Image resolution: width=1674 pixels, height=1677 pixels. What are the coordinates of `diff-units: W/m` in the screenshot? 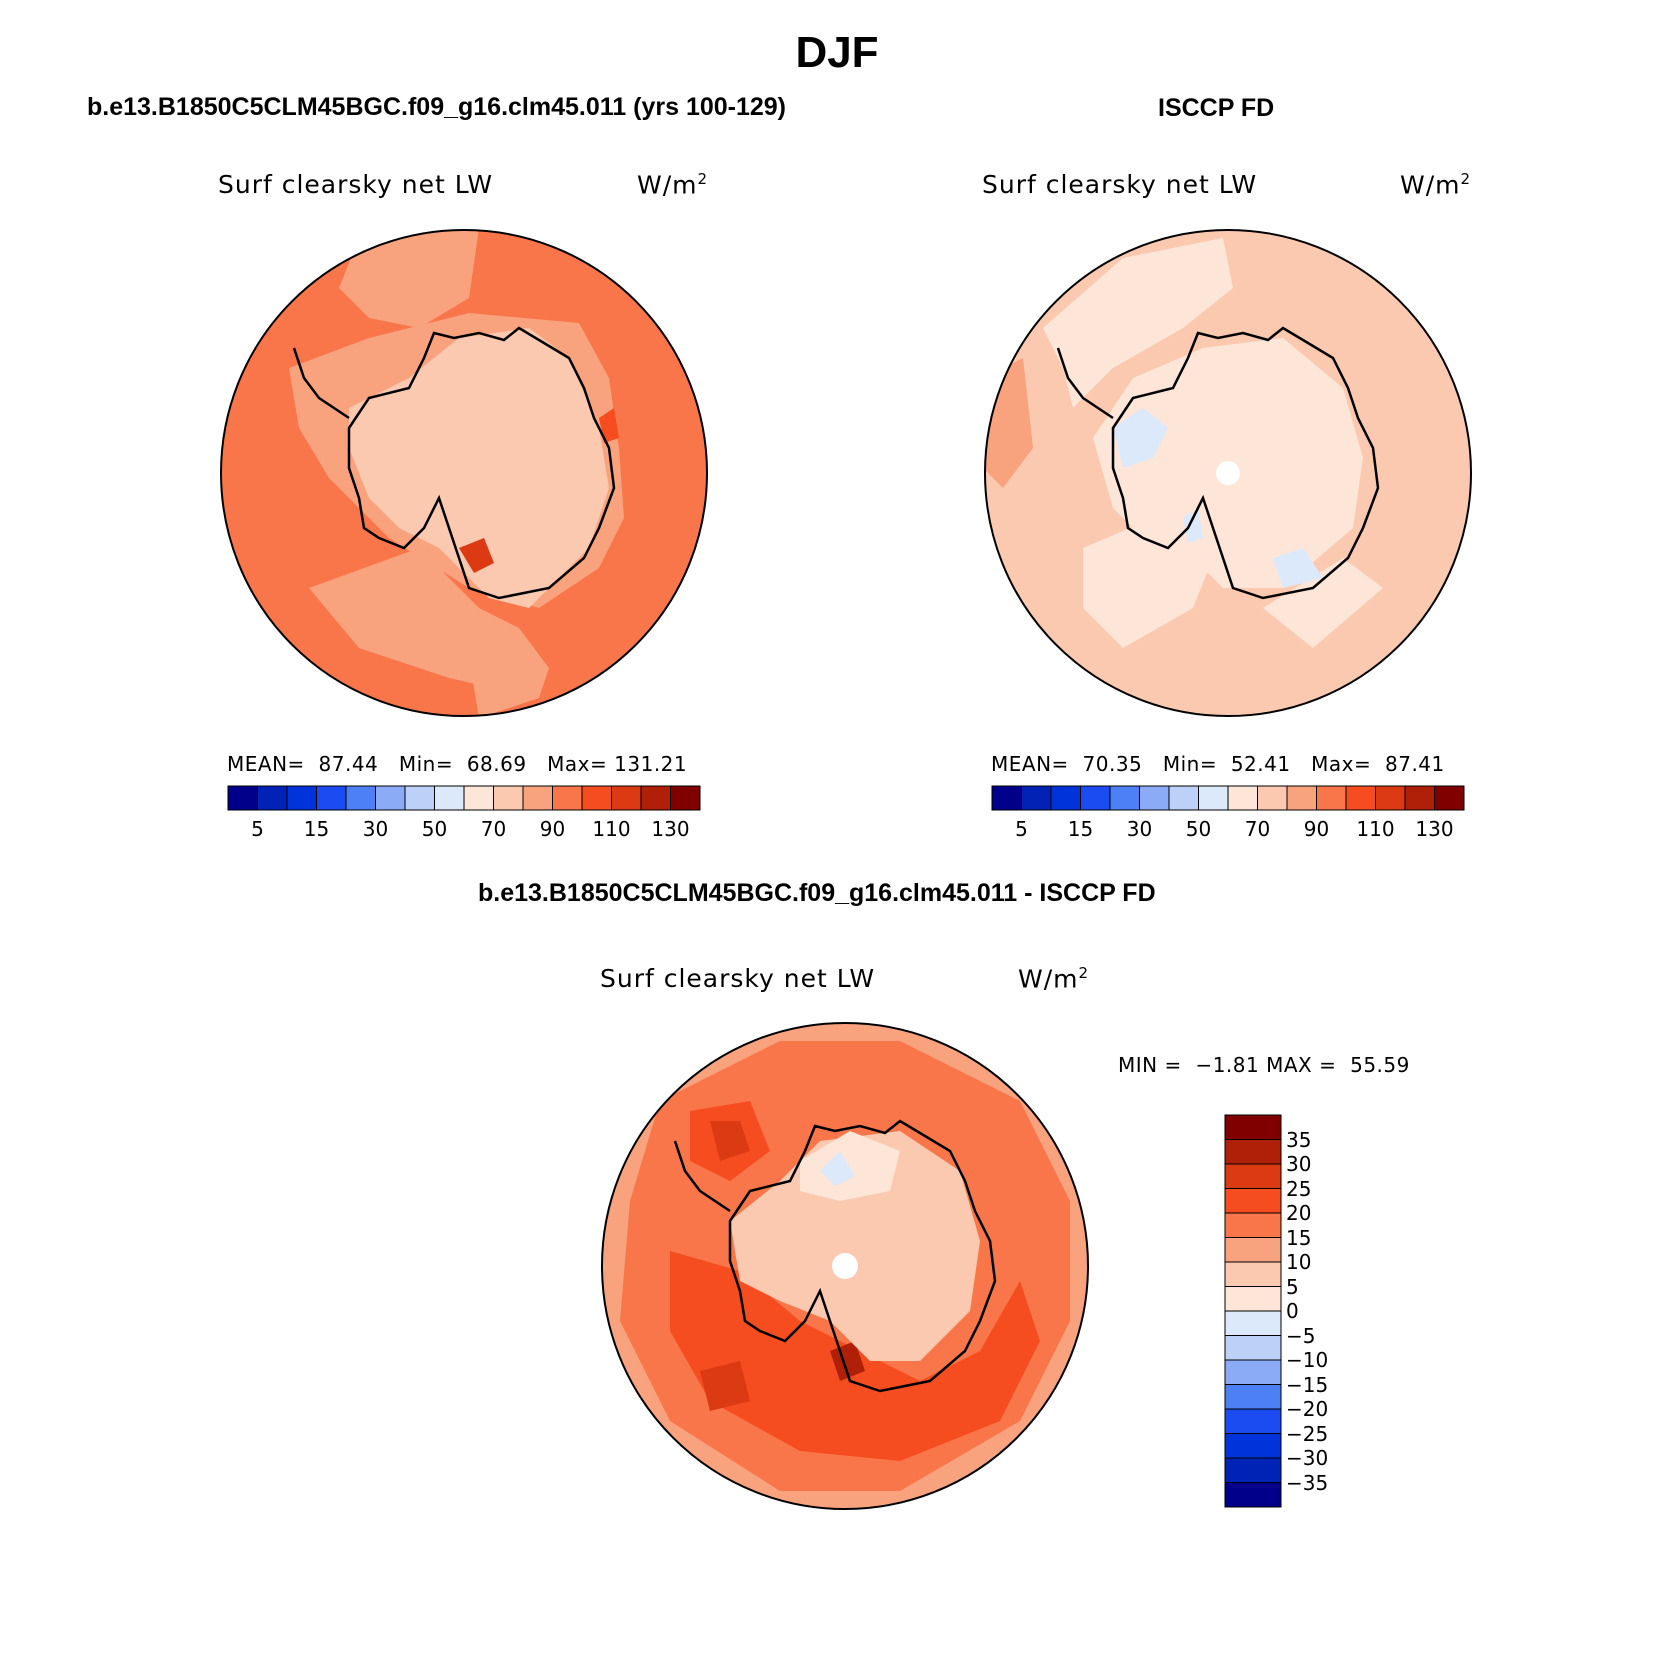 It's located at (1048, 979).